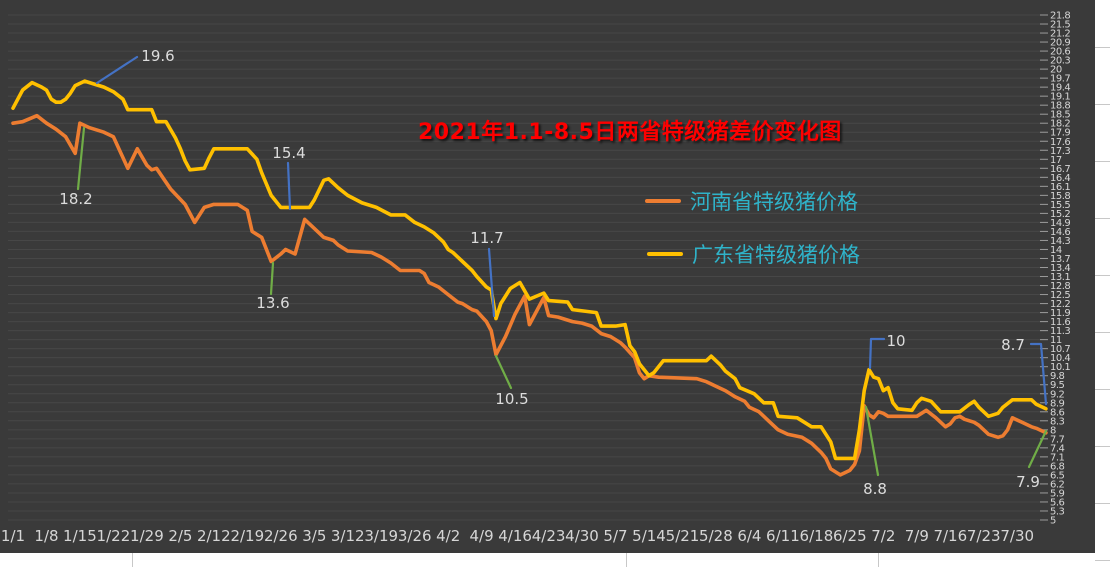  What do you see at coordinates (1060, 97) in the screenshot?
I see `y-axis-label: 19.1` at bounding box center [1060, 97].